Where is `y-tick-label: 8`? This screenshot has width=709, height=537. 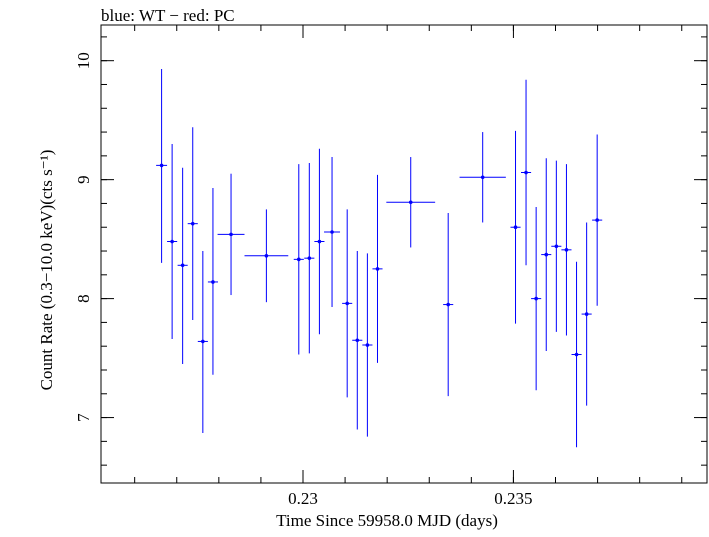 y-tick-label: 8 is located at coordinates (83, 298).